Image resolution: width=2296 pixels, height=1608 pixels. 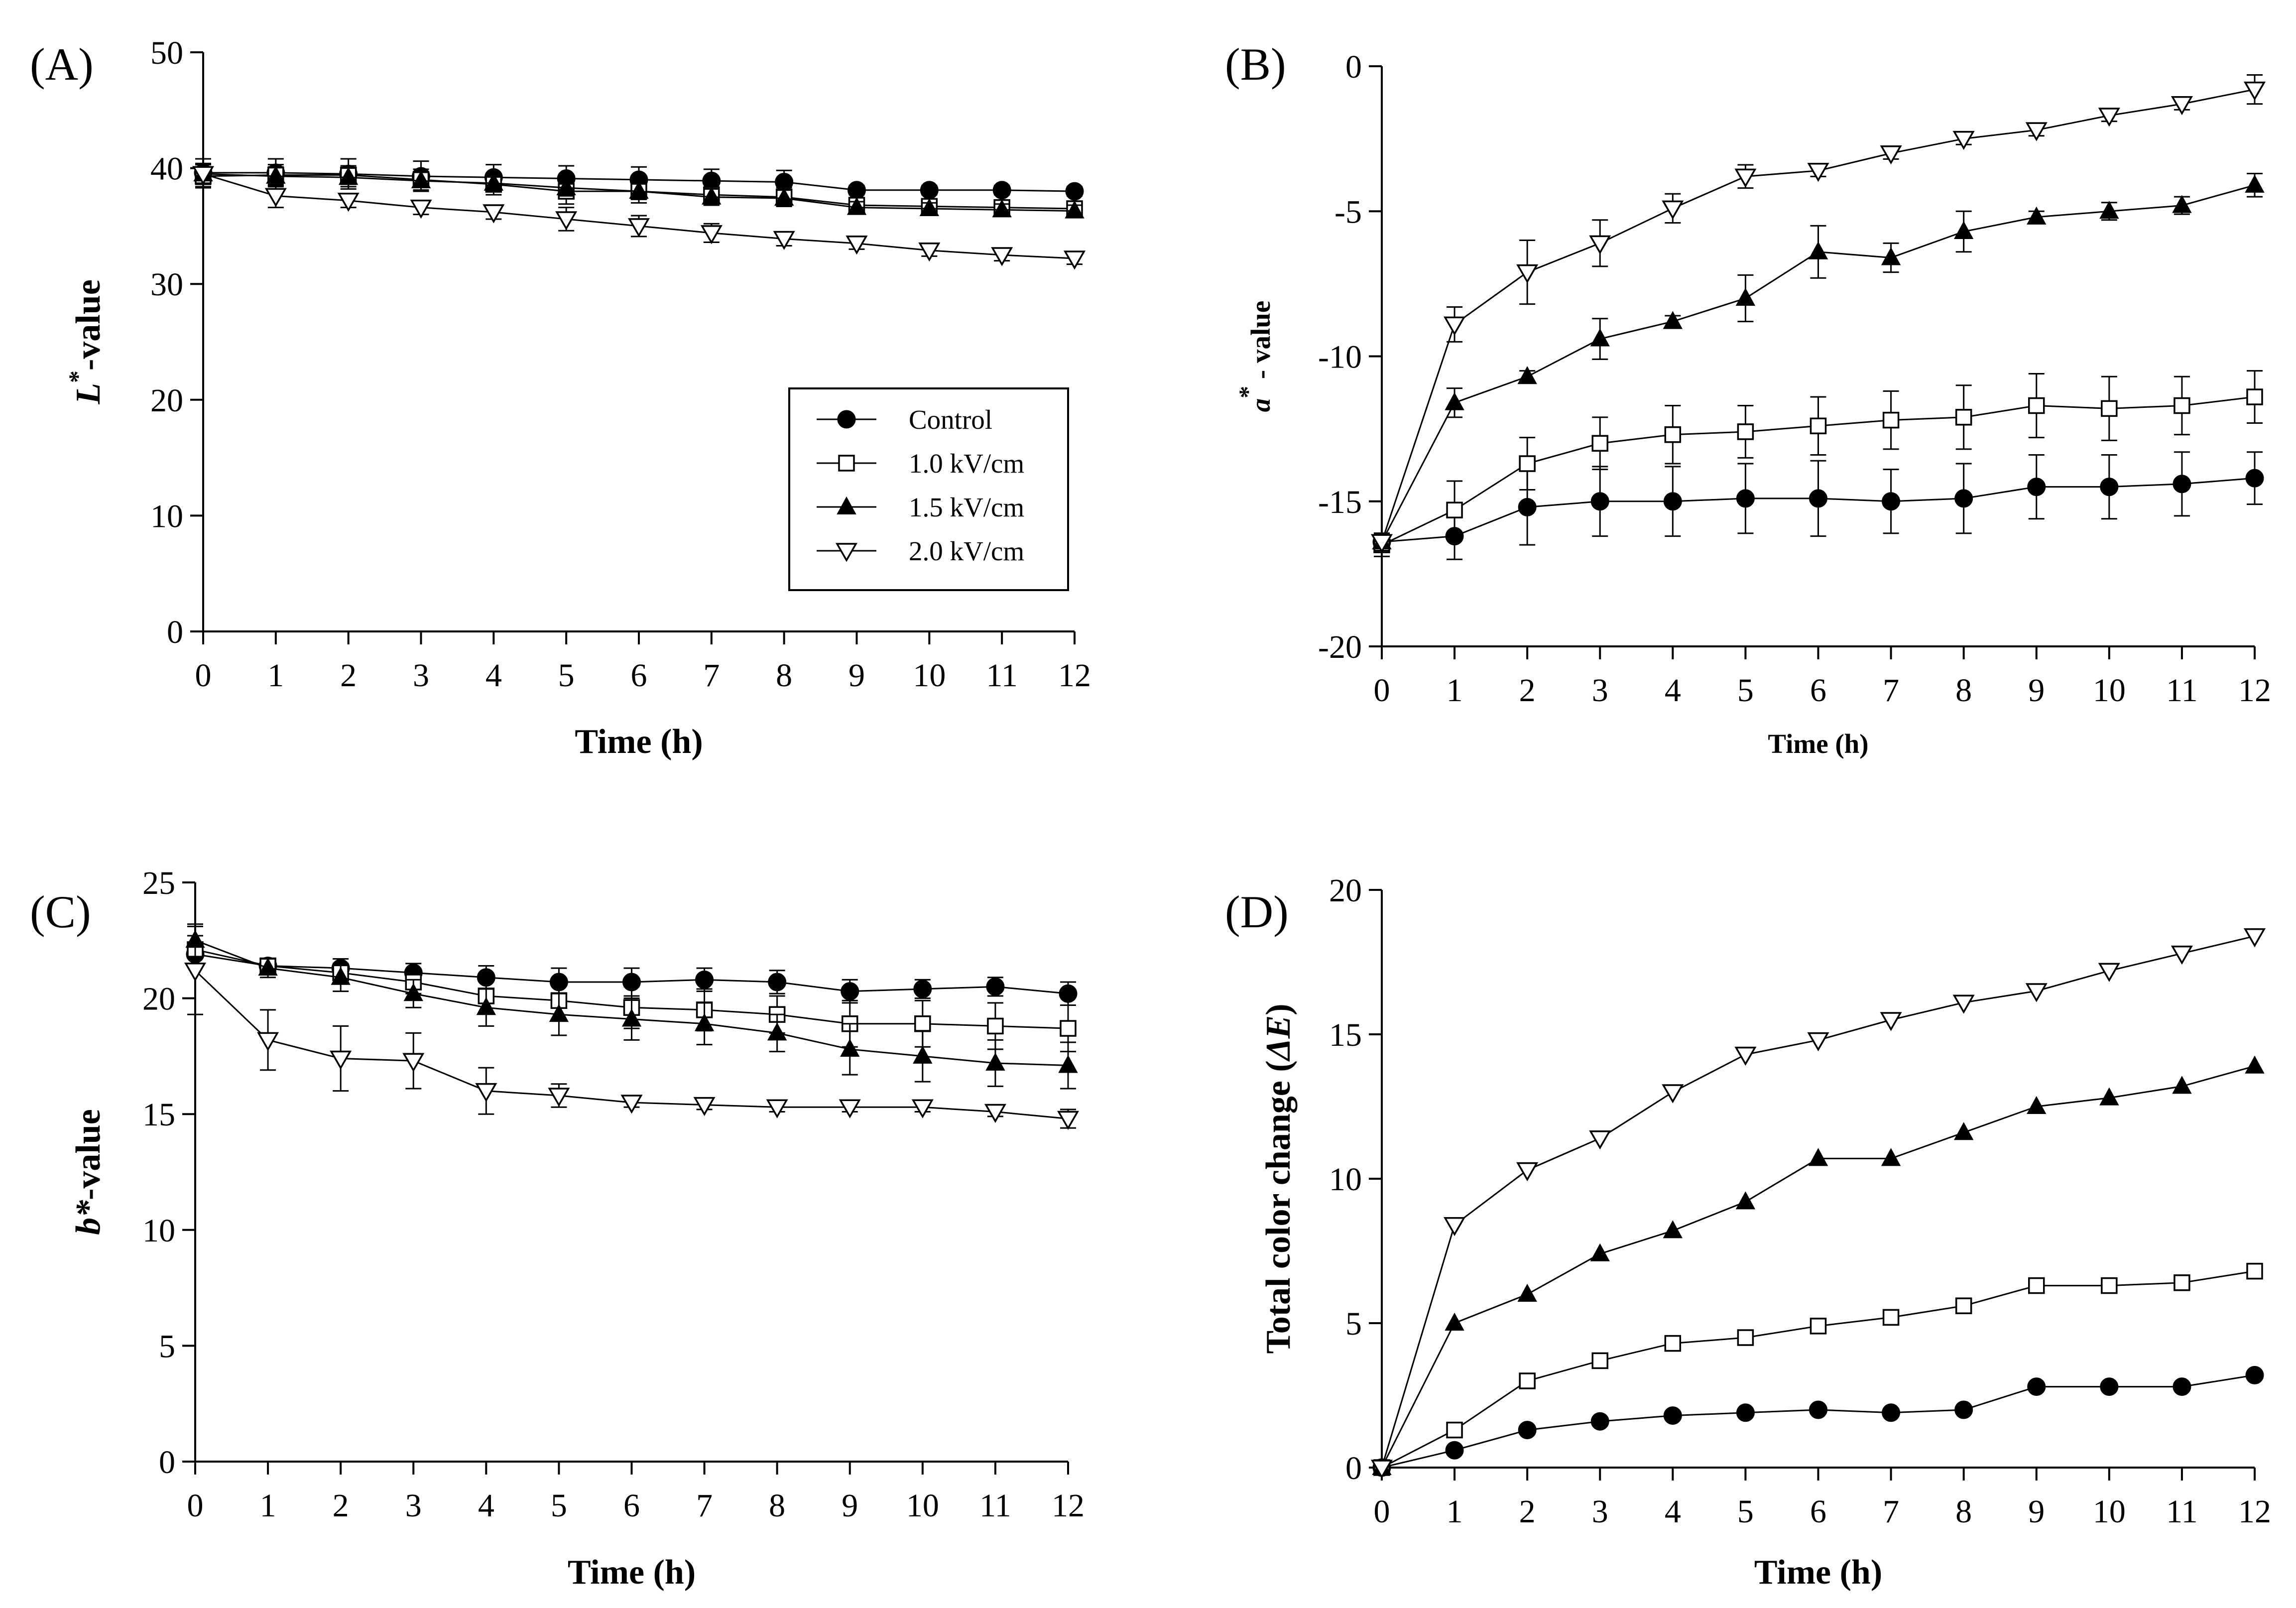 What do you see at coordinates (777, 1506) in the screenshot?
I see `x-tick-label-C: 8` at bounding box center [777, 1506].